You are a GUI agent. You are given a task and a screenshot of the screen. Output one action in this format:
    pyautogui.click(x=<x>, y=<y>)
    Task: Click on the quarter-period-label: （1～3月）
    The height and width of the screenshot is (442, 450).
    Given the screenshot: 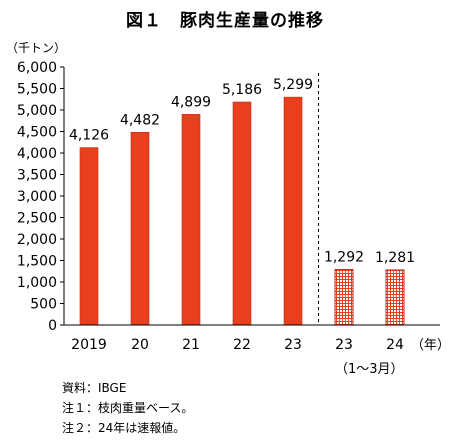 What is the action you would take?
    pyautogui.click(x=369, y=369)
    